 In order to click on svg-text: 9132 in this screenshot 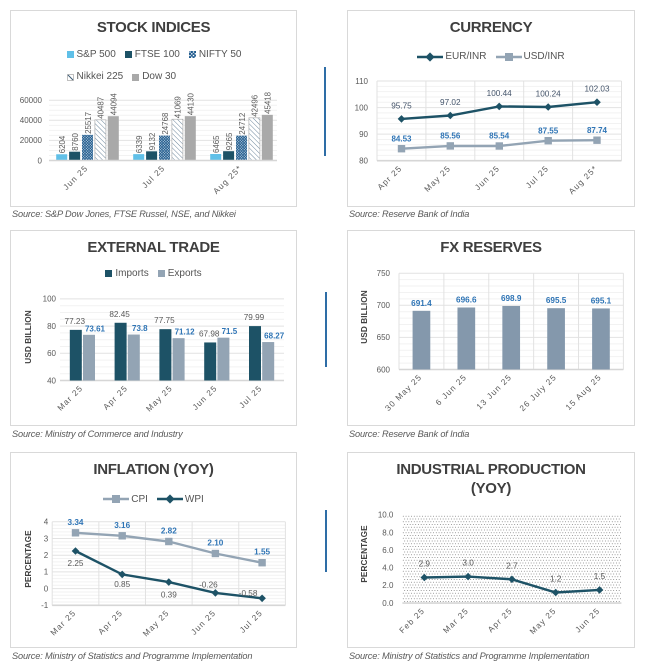, I will do `click(152, 141)`.